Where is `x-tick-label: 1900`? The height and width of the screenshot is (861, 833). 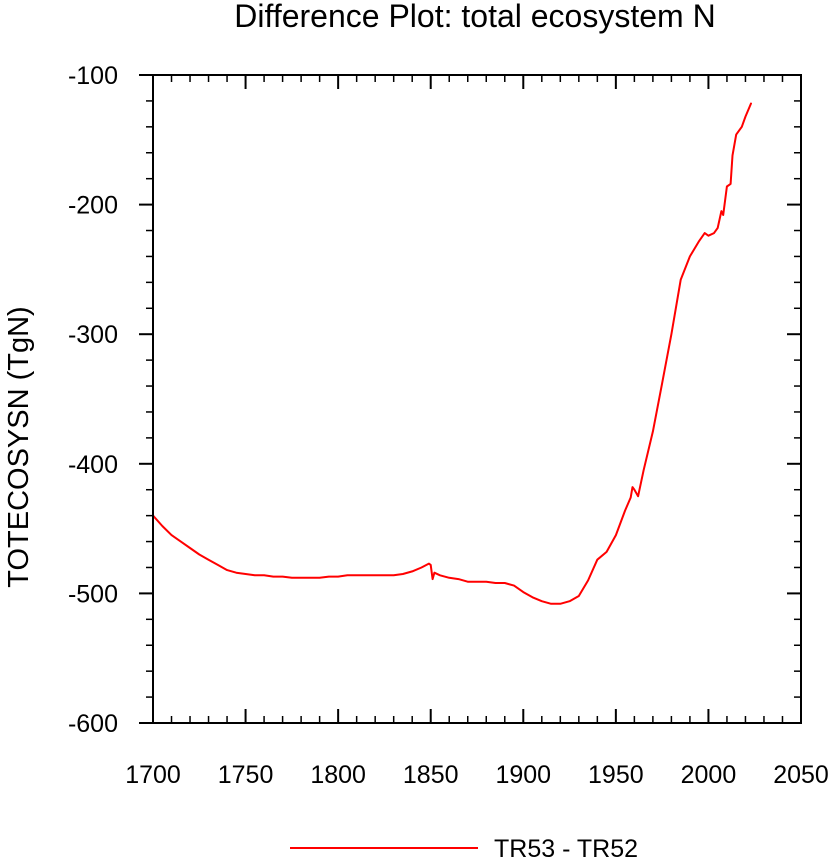 x-tick-label: 1900 is located at coordinates (523, 775).